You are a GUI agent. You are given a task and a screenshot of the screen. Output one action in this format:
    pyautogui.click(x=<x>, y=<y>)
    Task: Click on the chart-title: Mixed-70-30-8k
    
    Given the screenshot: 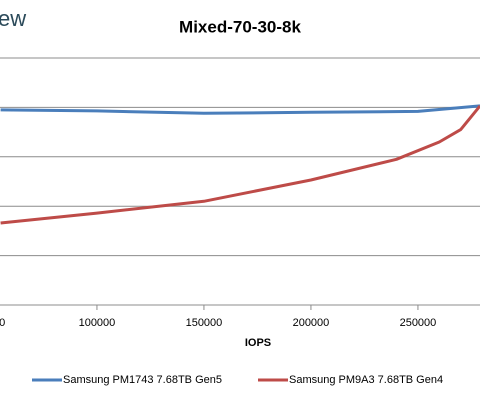 What is the action you would take?
    pyautogui.click(x=240, y=26)
    